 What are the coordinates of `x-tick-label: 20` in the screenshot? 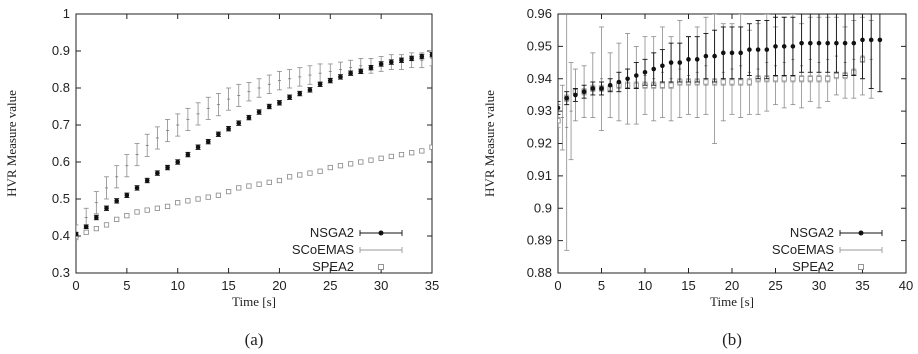 It's located at (732, 285).